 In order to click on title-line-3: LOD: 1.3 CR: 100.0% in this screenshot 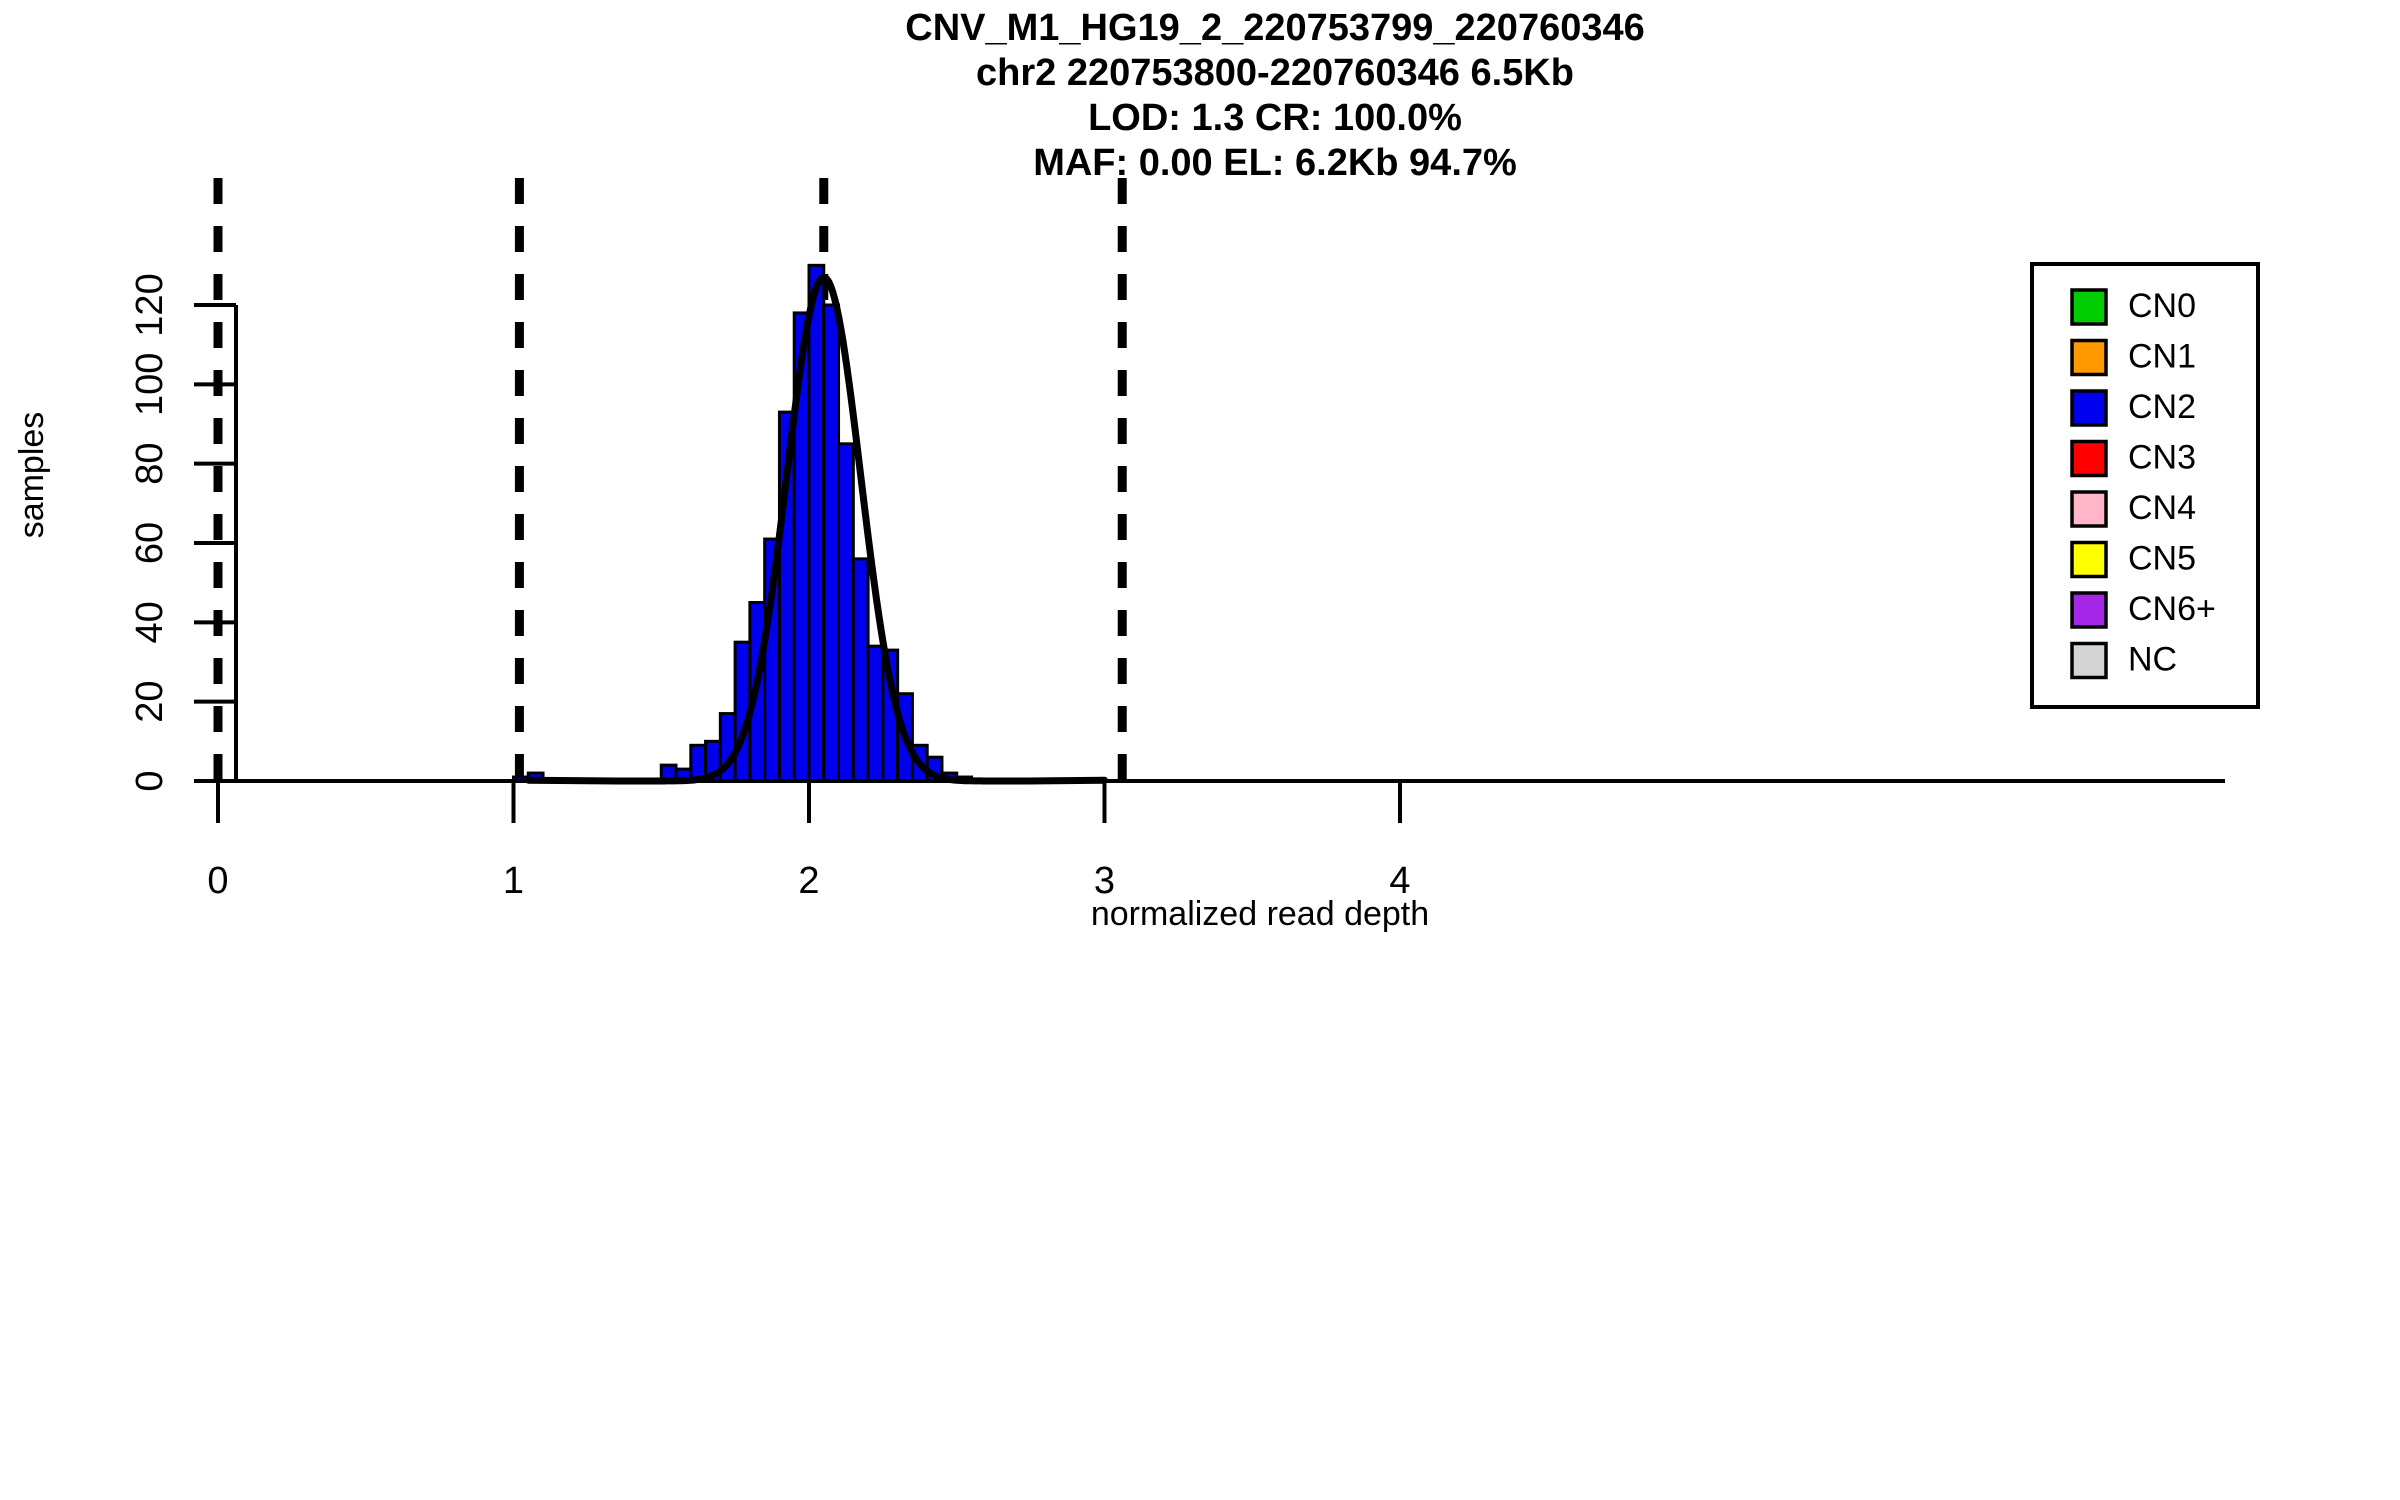, I will do `click(1275, 118)`.